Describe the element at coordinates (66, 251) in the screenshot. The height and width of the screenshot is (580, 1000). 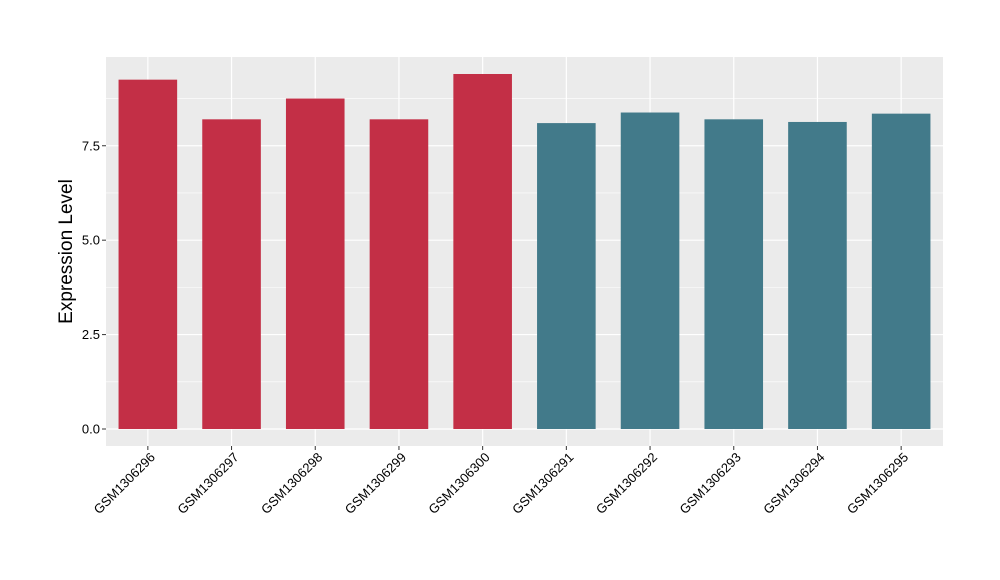
I see `y-axis-title: Expression Level` at that location.